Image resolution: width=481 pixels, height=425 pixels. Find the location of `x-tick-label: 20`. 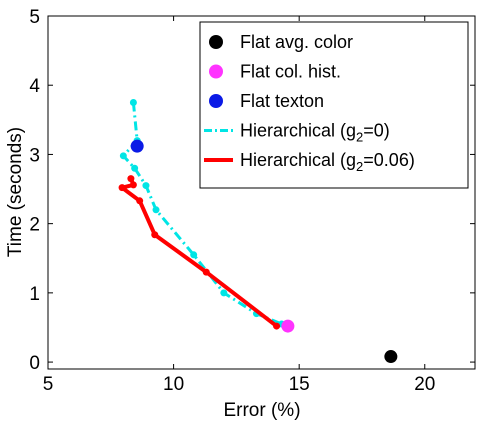

x-tick-label: 20 is located at coordinates (424, 384).